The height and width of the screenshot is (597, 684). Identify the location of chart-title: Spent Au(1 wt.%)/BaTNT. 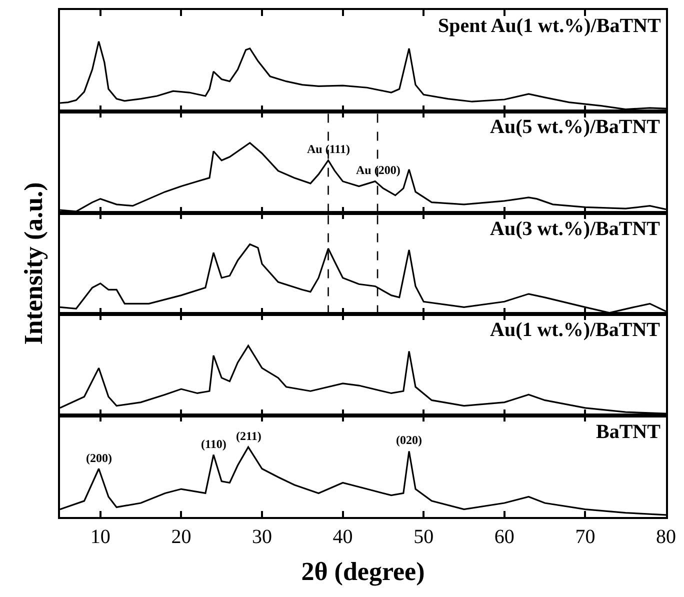
(550, 26).